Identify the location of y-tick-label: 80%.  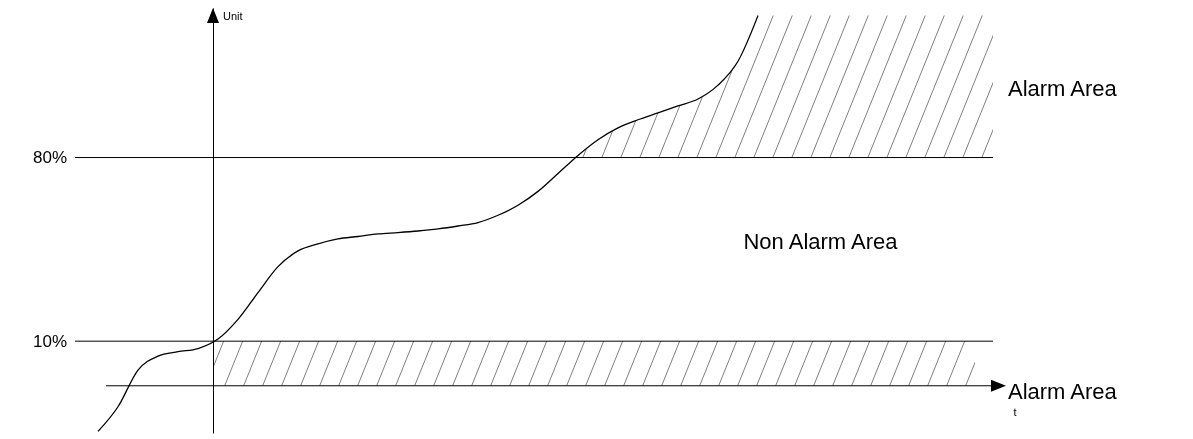
(49, 158).